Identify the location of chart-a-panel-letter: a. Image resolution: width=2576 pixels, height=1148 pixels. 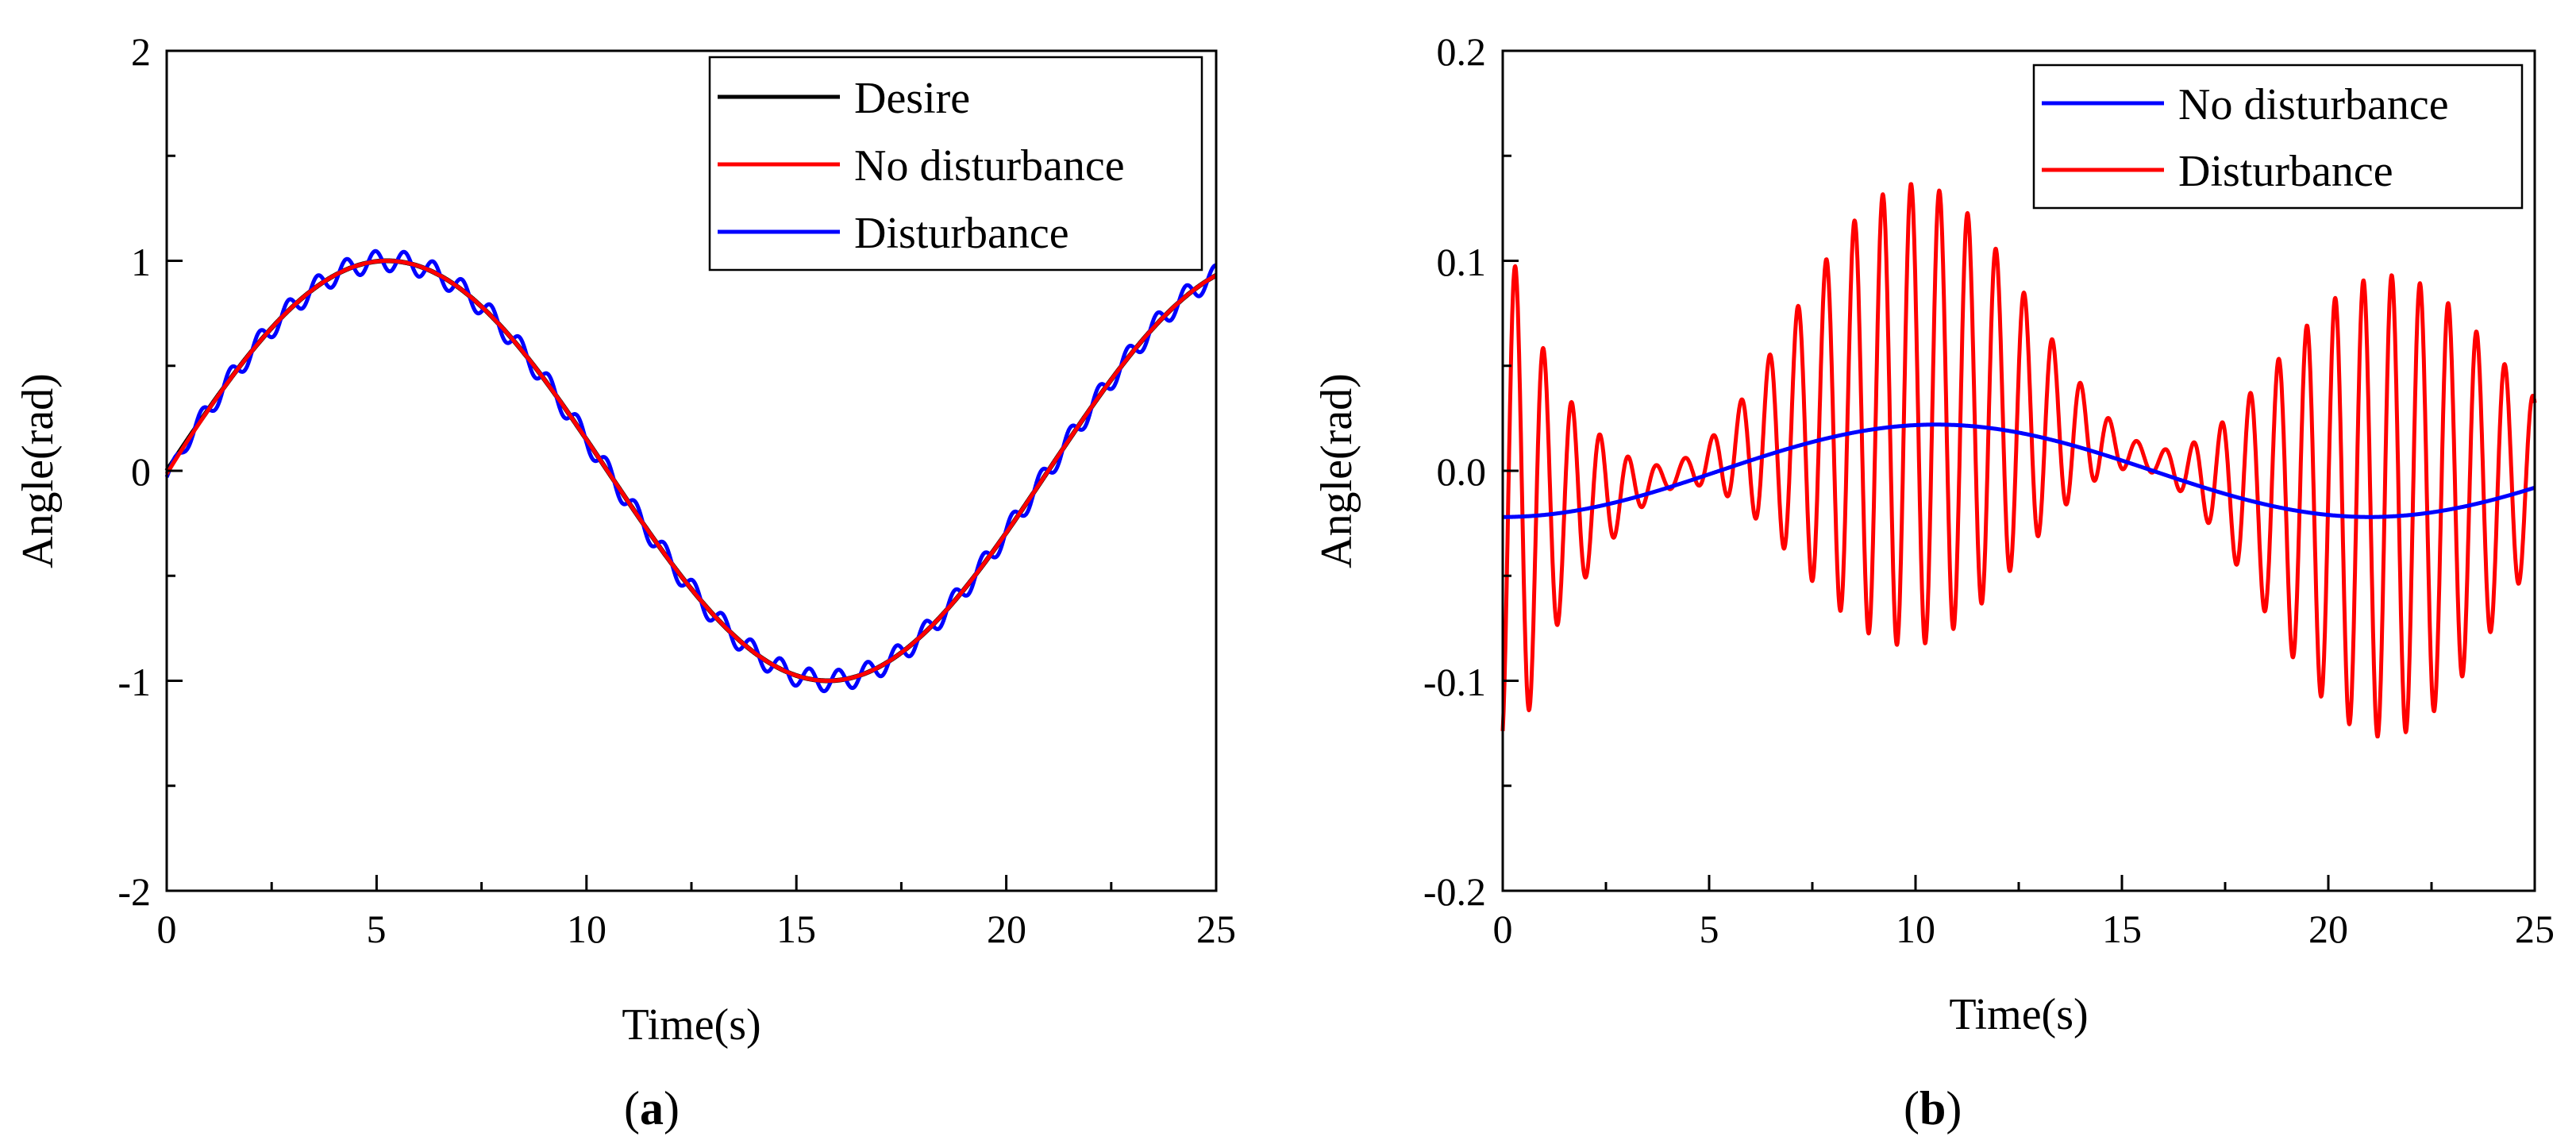
(652, 1108).